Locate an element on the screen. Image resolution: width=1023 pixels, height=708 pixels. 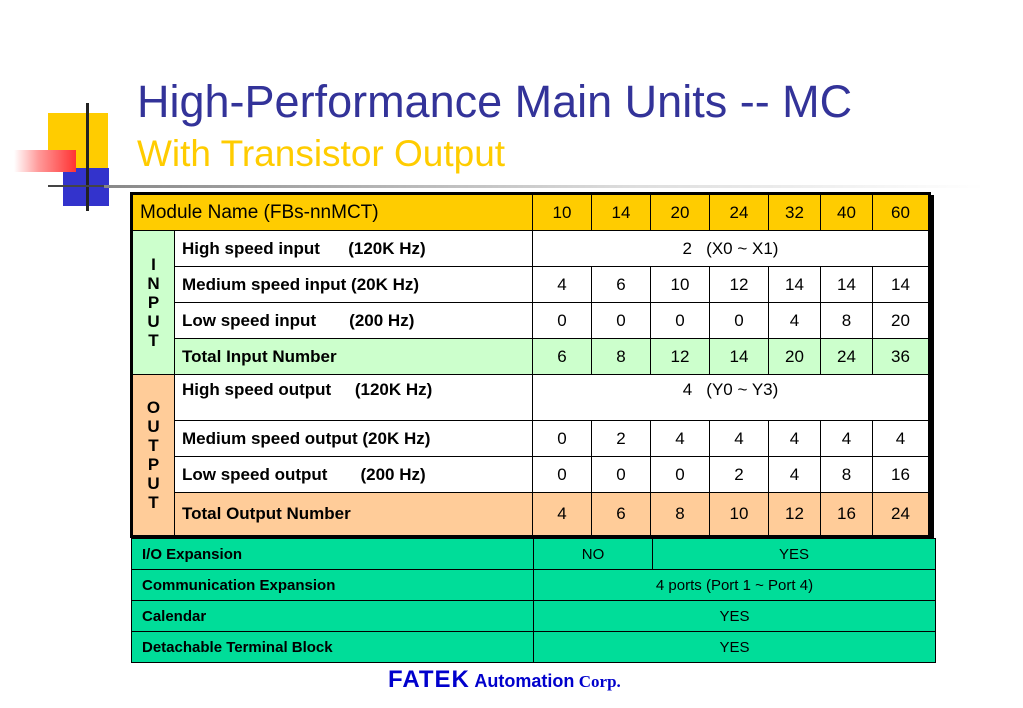
table-row: Low speed input (200 Hz) 0 0 0 0 4 8 20 is located at coordinates (531, 320).